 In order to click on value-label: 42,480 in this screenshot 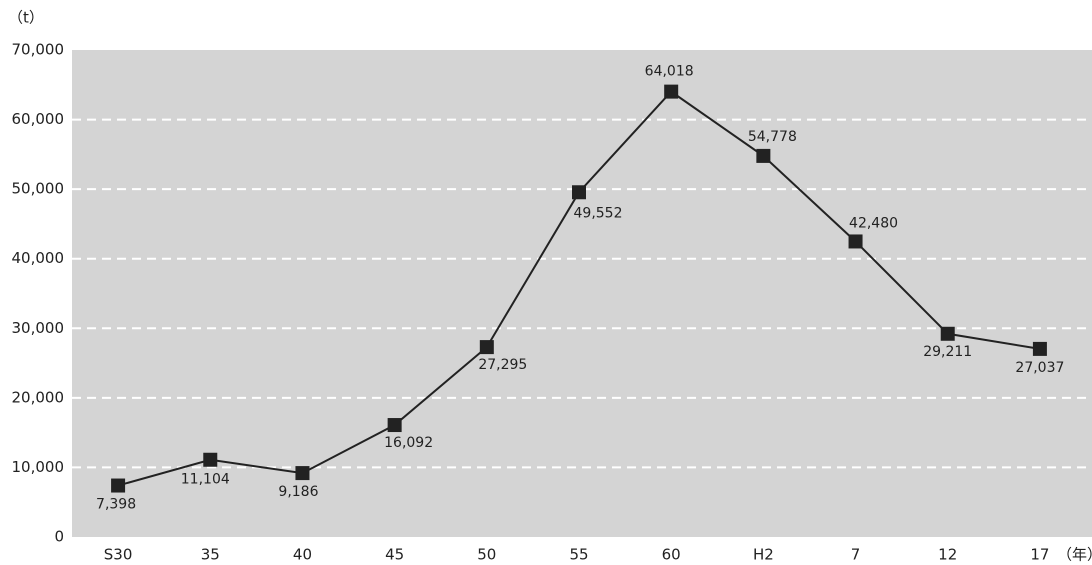, I will do `click(873, 223)`.